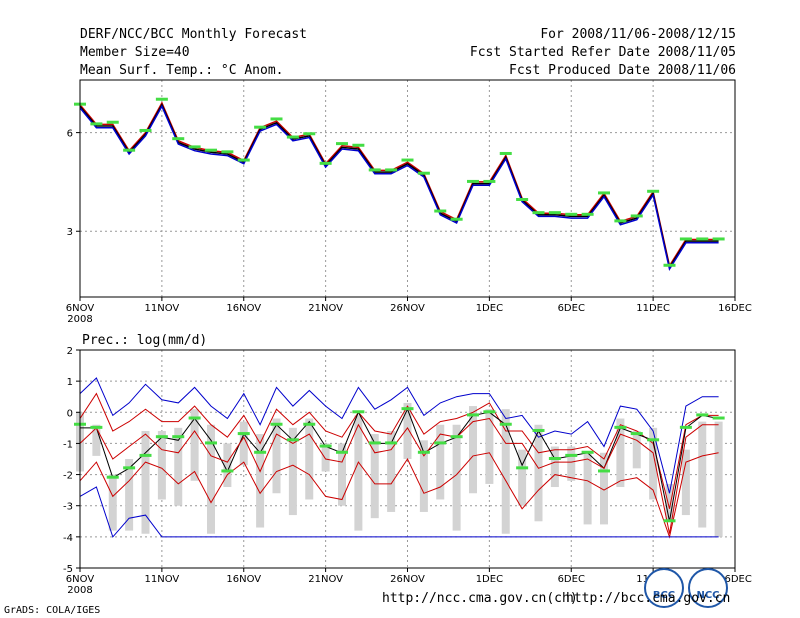  Describe the element at coordinates (135, 52) in the screenshot. I see `member-size: Member Size=40` at that location.